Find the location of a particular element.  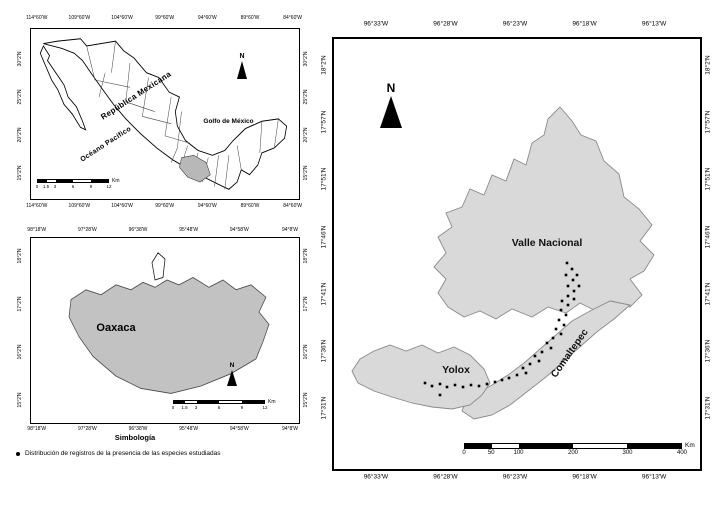

mexico-outline-map is located at coordinates (163, 114).